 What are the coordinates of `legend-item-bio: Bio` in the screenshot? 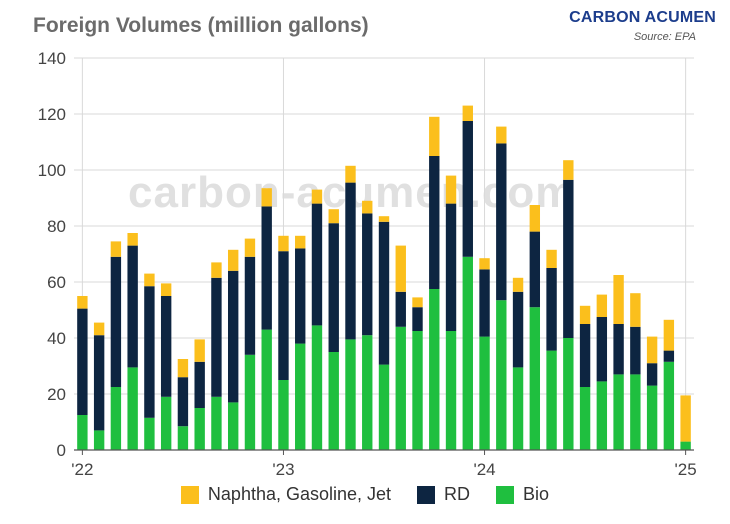 It's located at (522, 494).